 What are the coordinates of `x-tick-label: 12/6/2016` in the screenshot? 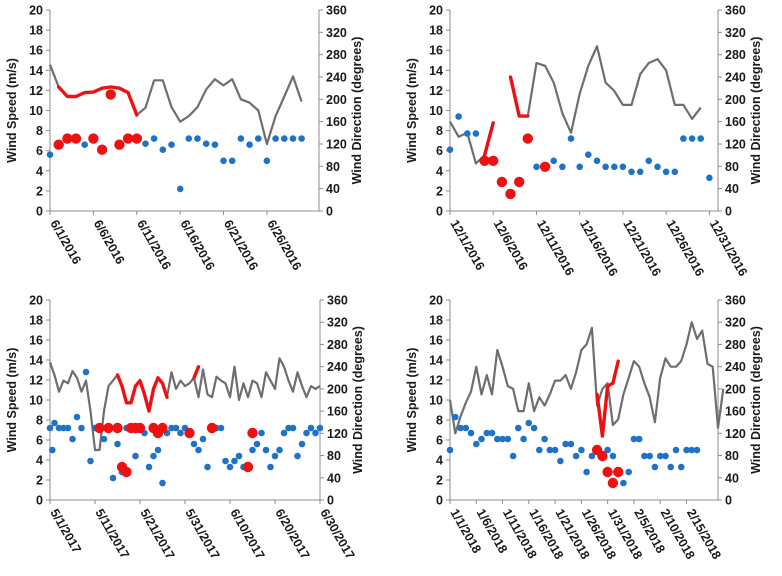 It's located at (511, 245).